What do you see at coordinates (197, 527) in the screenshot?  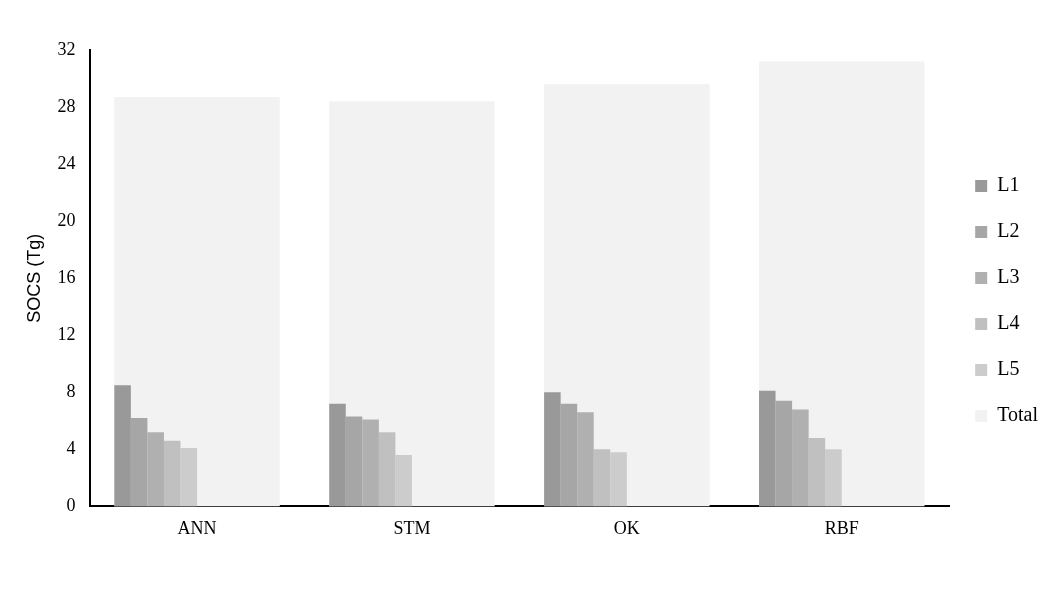 I see `x-tick-label: ANN` at bounding box center [197, 527].